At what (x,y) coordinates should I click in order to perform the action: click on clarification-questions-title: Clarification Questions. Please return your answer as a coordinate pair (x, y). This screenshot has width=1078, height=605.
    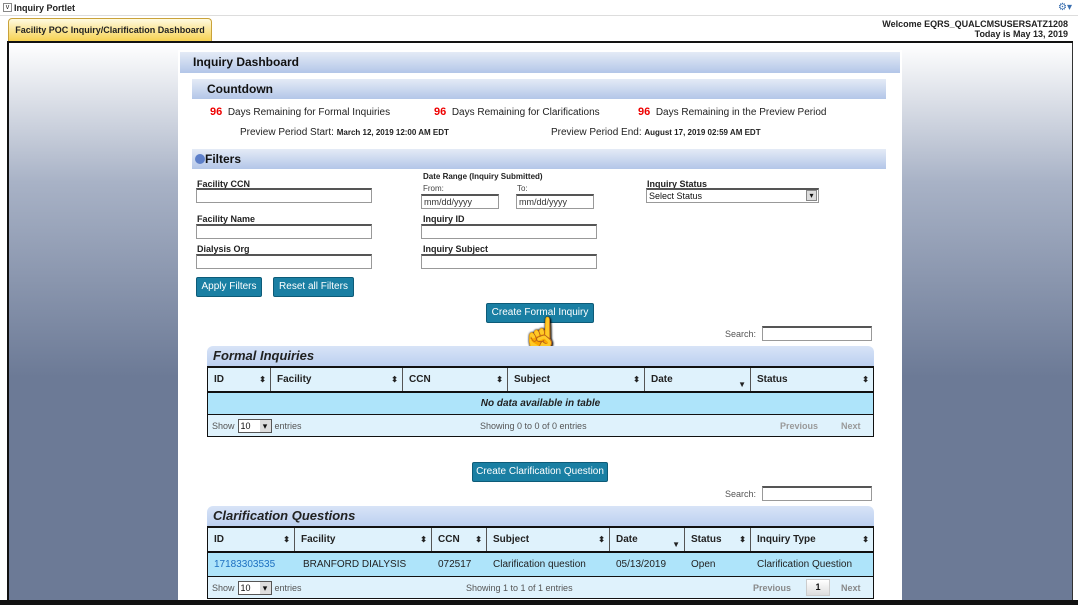
    Looking at the image, I should click on (540, 516).